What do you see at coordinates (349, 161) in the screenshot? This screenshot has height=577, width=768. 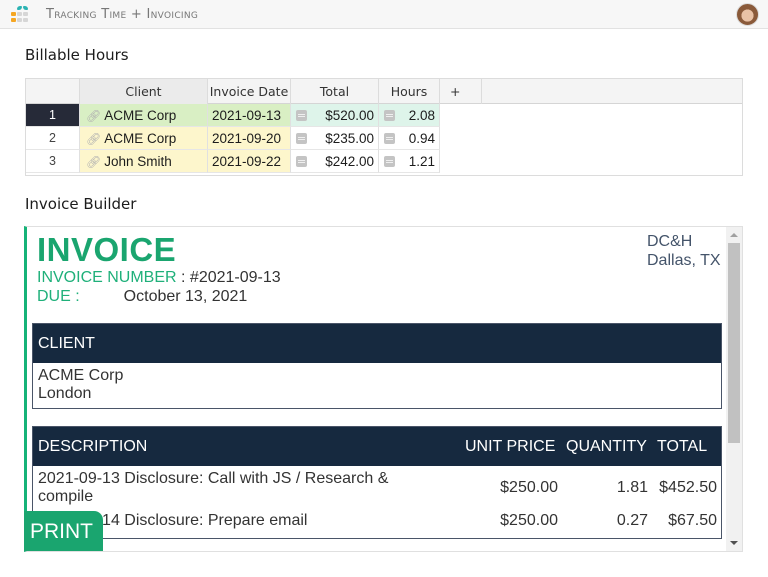 I see `total-value: $242.00` at bounding box center [349, 161].